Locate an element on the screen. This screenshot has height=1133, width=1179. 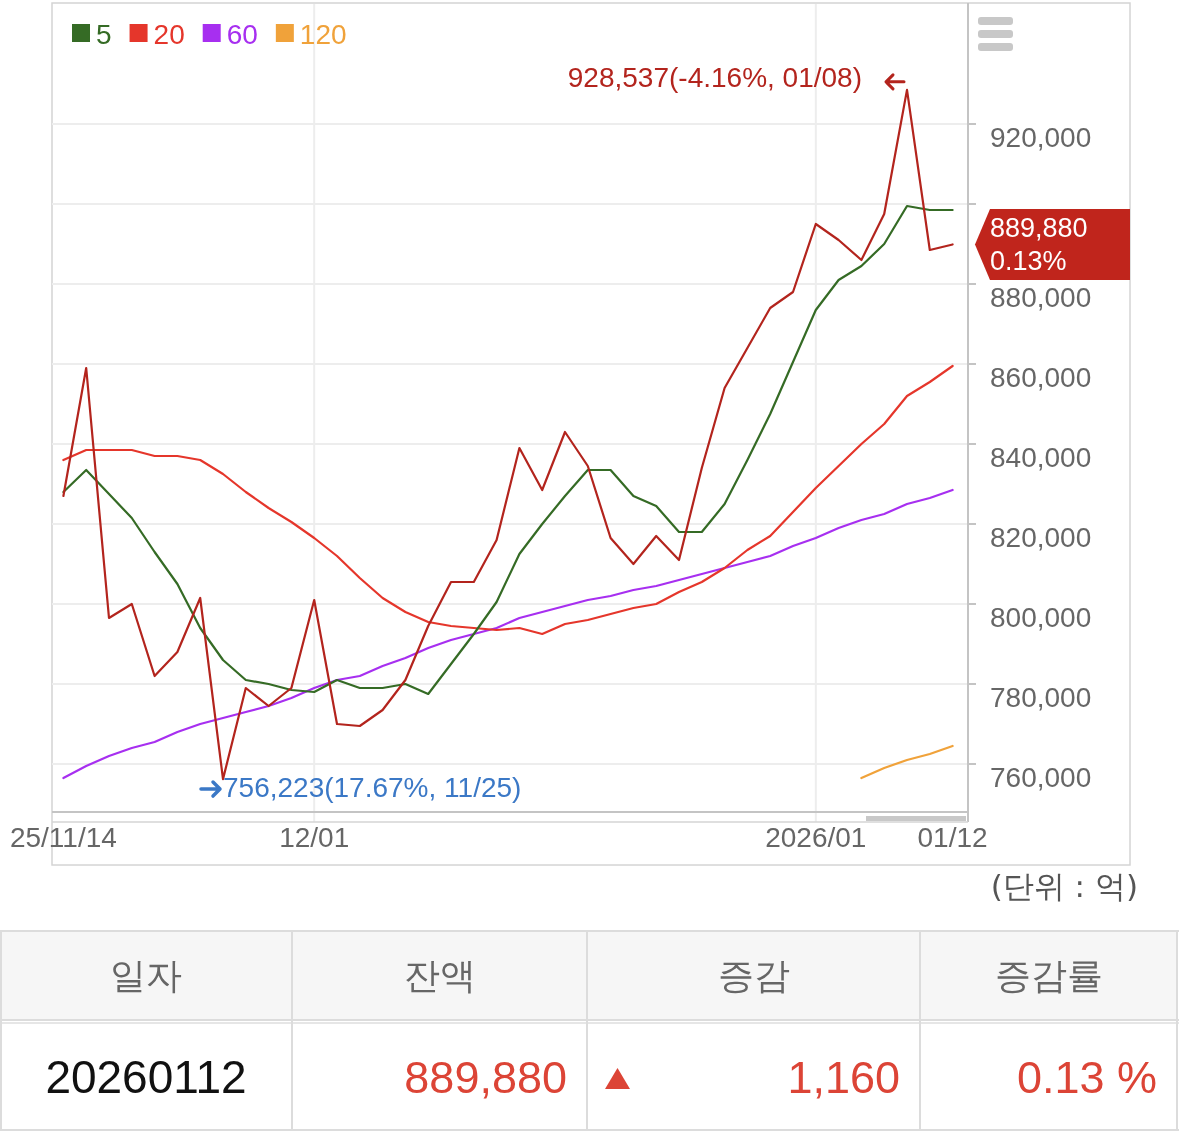
legend-label: 60 is located at coordinates (242, 34).